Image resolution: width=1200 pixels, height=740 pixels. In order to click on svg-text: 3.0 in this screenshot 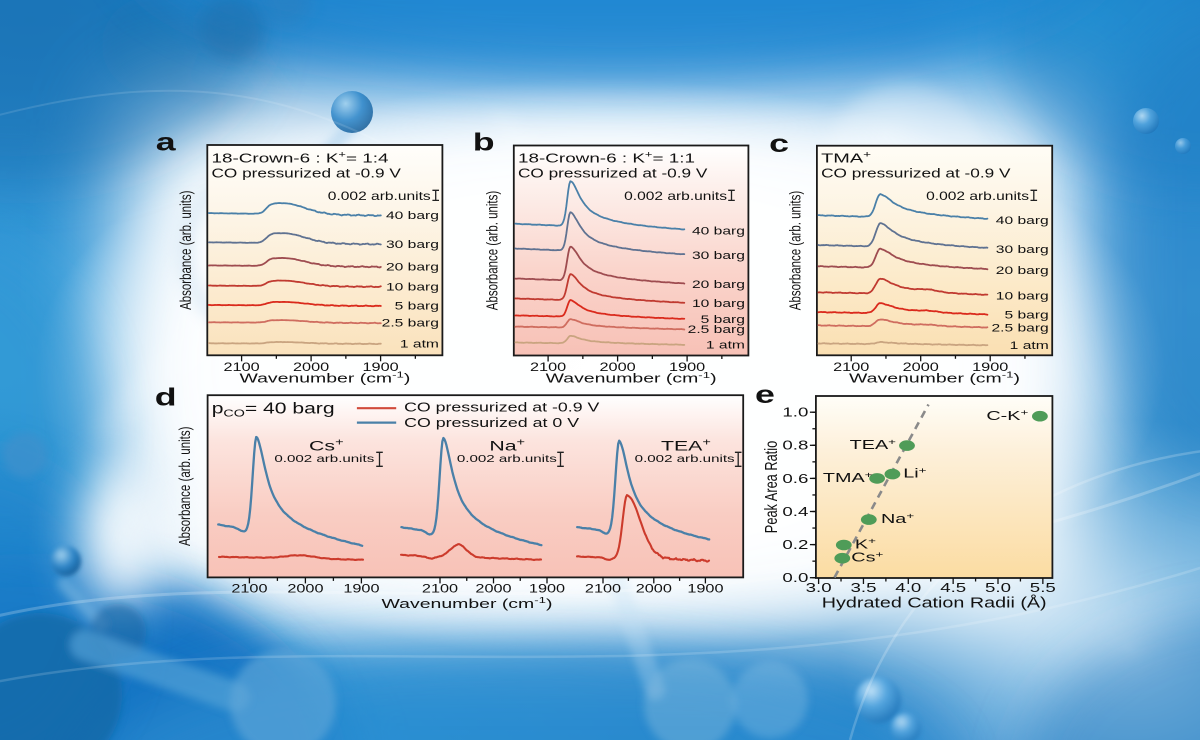, I will do `click(819, 588)`.